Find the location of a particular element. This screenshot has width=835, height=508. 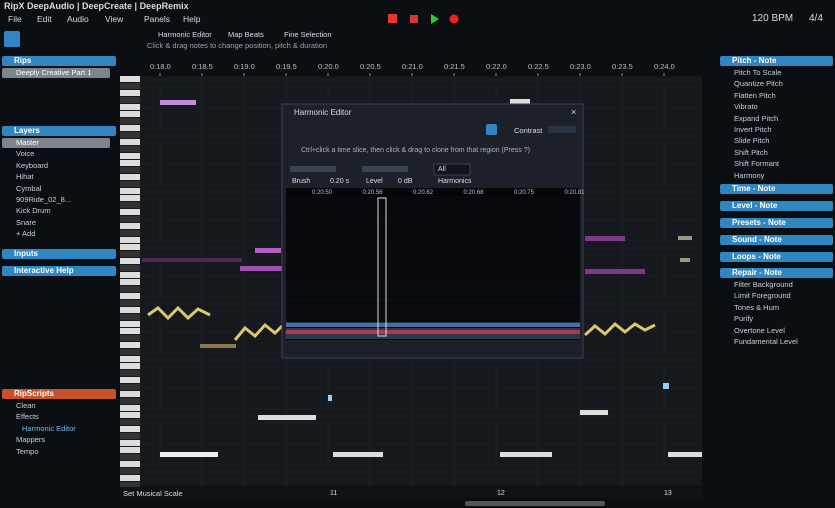

time-tick-label: 0:24.0 is located at coordinates (664, 66).